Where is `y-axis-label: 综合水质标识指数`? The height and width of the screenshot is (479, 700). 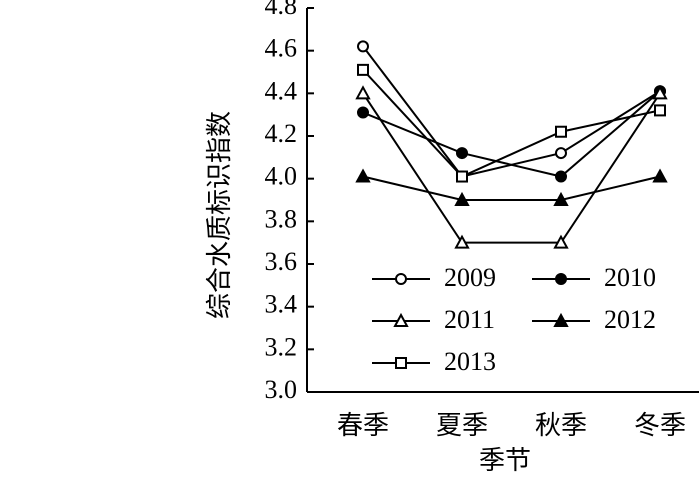 y-axis-label: 综合水质标识指数 is located at coordinates (219, 215).